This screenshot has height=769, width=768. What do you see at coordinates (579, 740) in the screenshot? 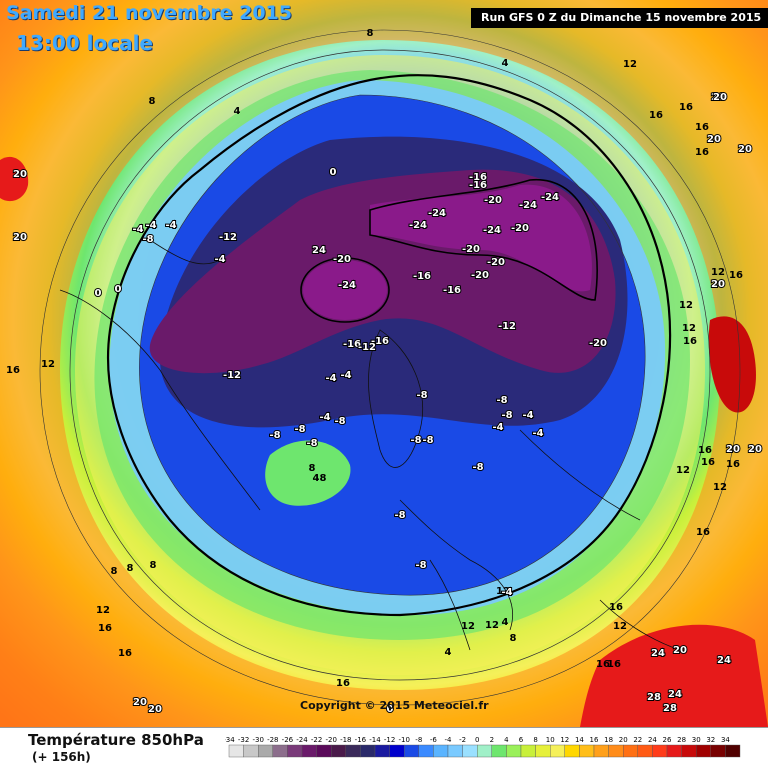
I see `legend-tick-label: 14` at bounding box center [579, 740].